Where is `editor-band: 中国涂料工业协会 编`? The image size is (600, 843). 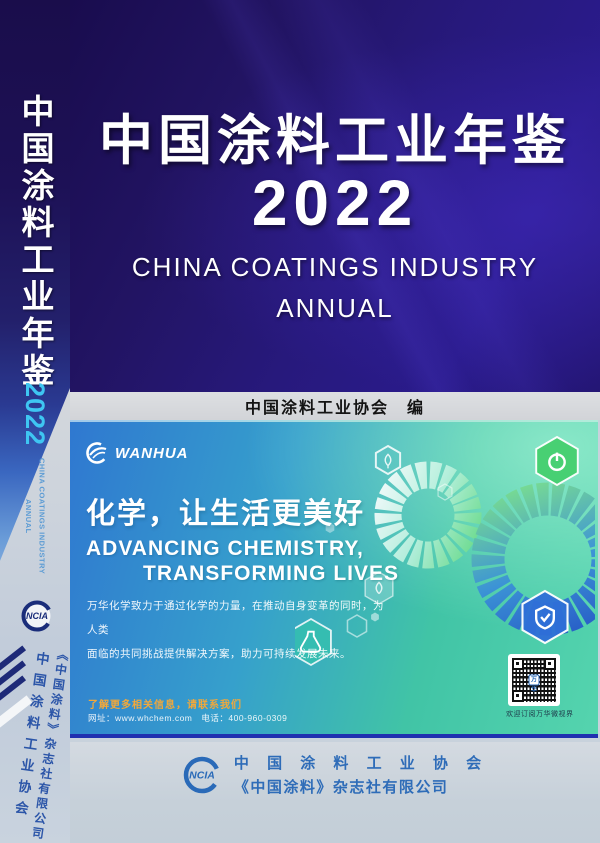 editor-band: 中国涂料工业协会 编 is located at coordinates (335, 406).